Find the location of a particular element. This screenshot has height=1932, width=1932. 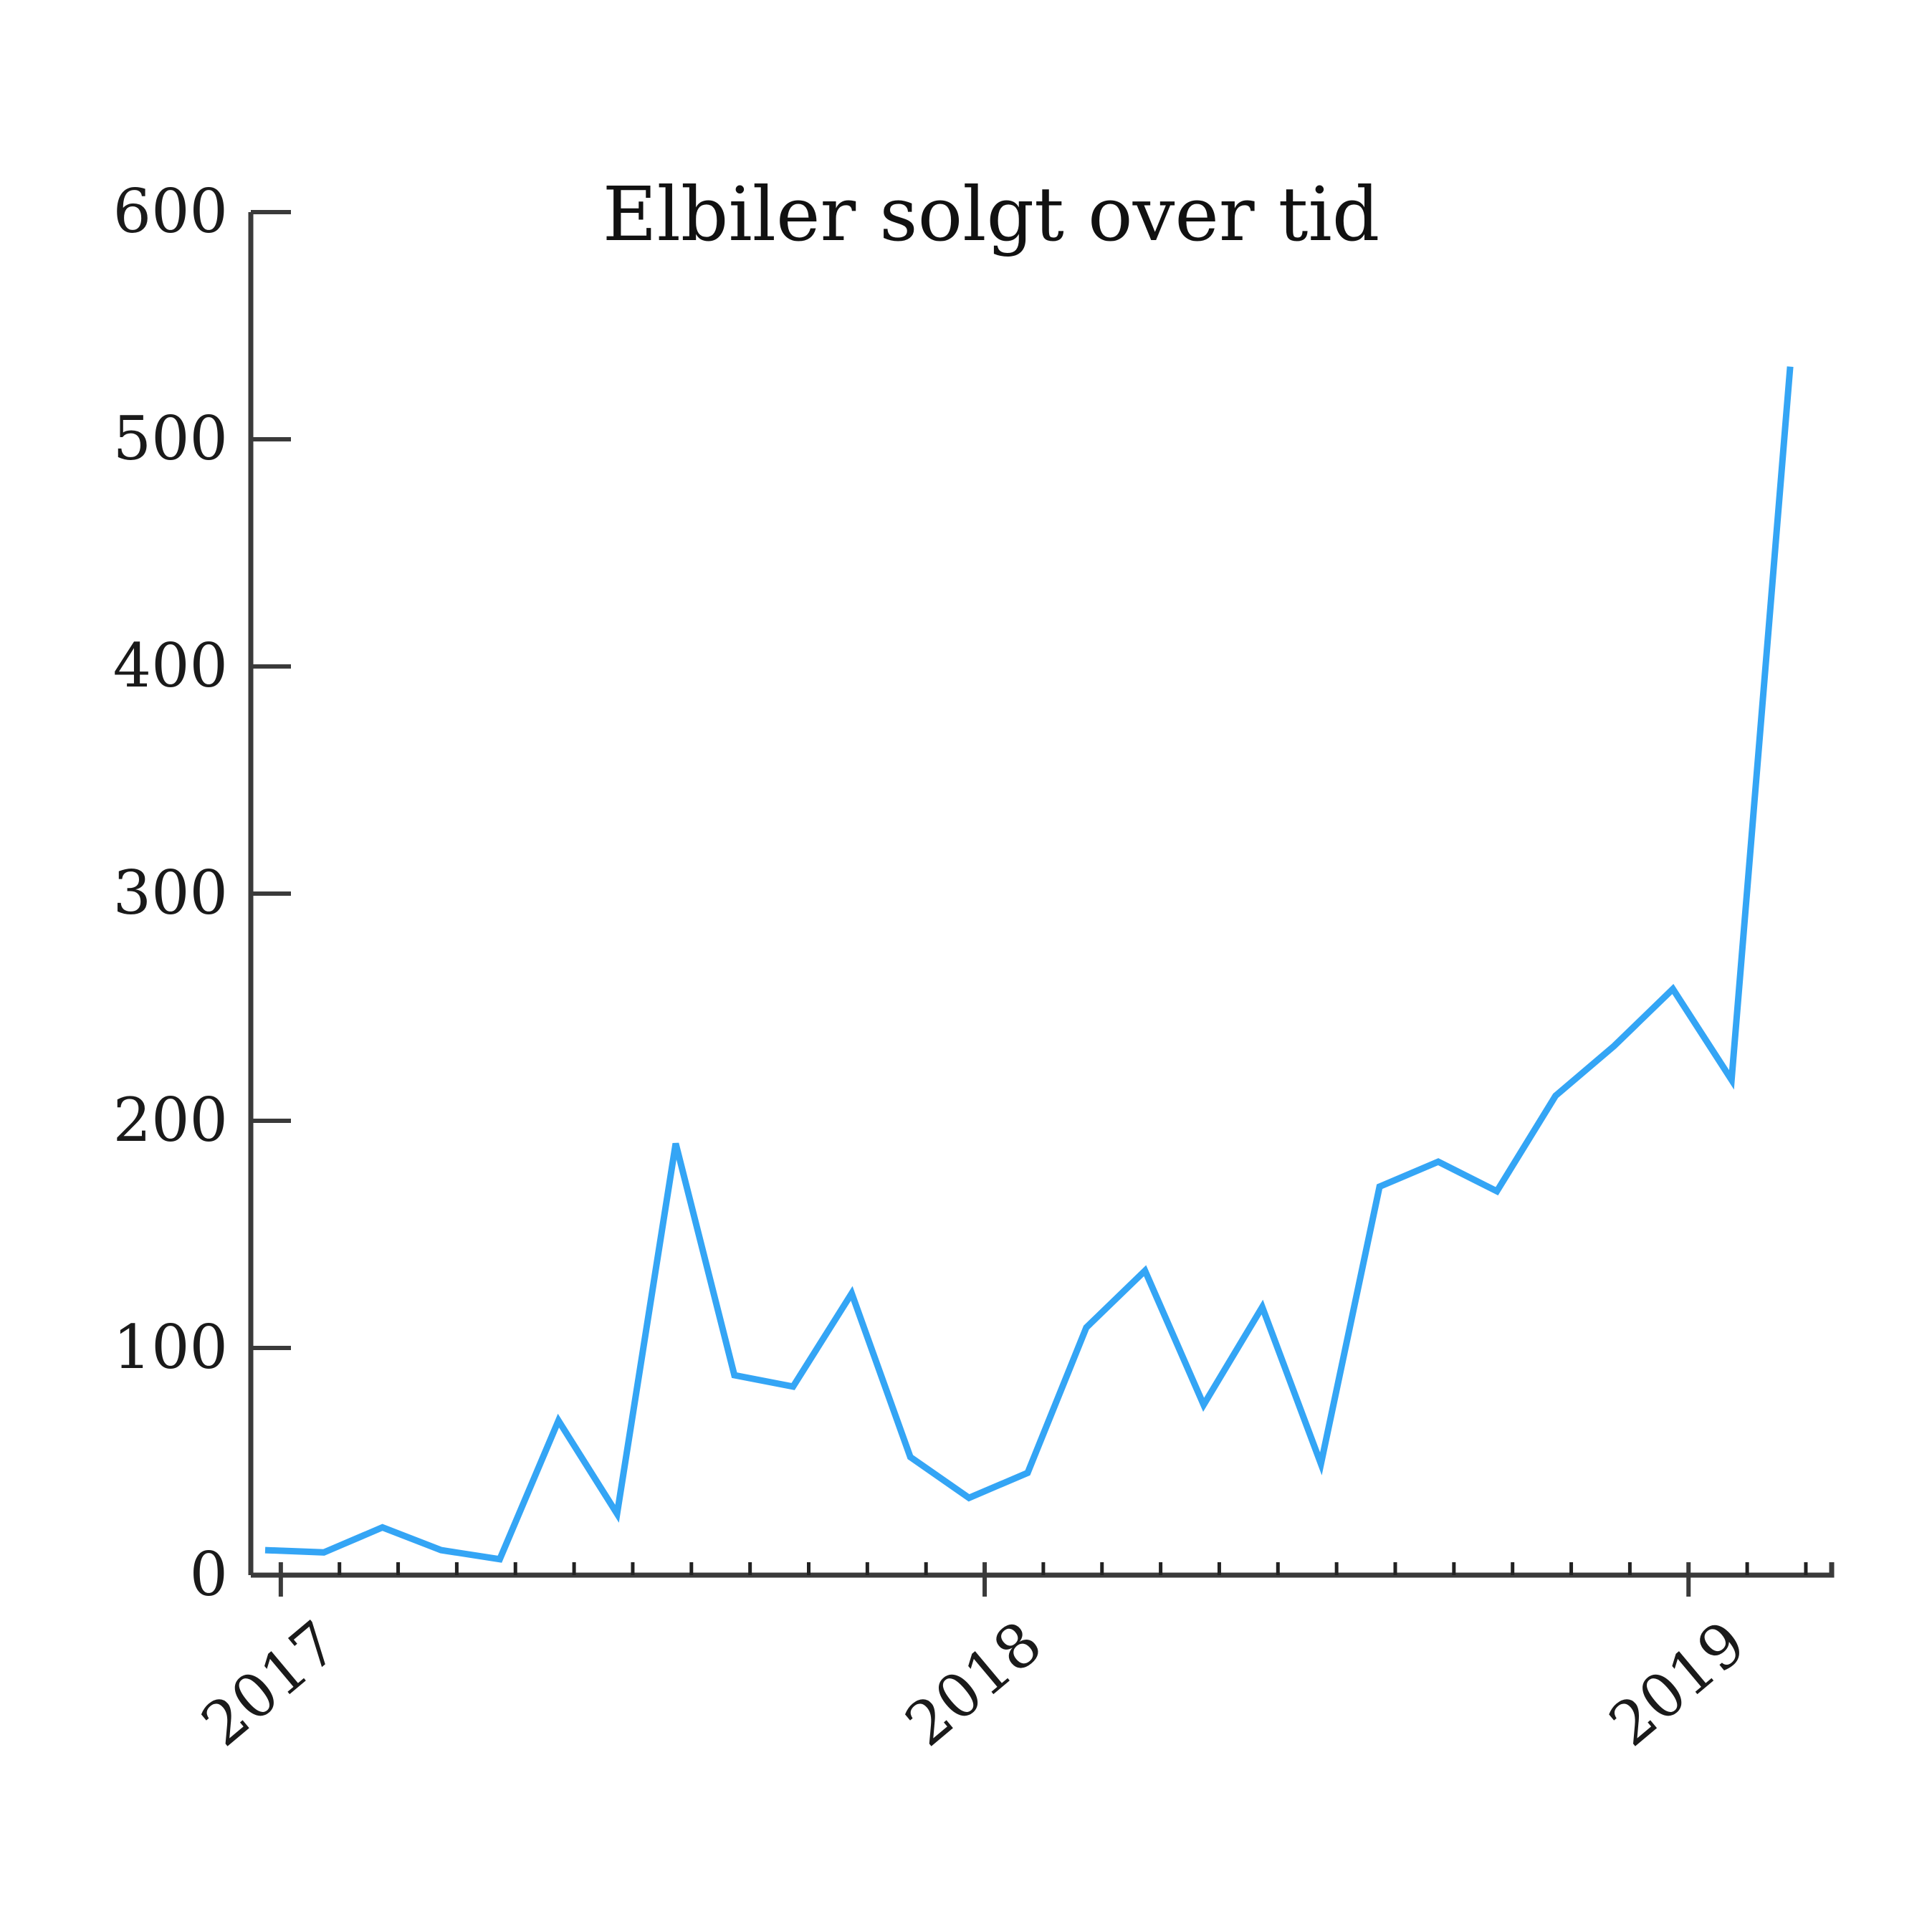

x-tick-label: 2018 is located at coordinates (974, 1683).